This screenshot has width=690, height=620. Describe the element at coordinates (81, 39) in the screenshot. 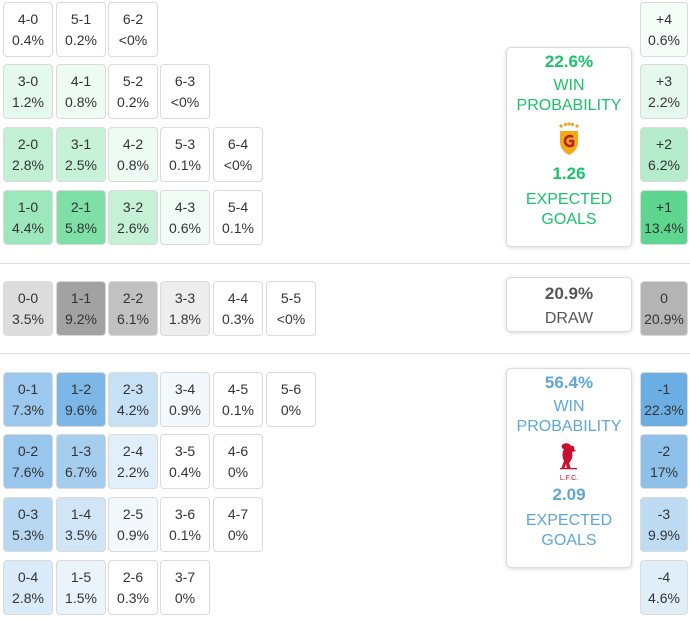

I see `probability-value: 0.2%` at that location.